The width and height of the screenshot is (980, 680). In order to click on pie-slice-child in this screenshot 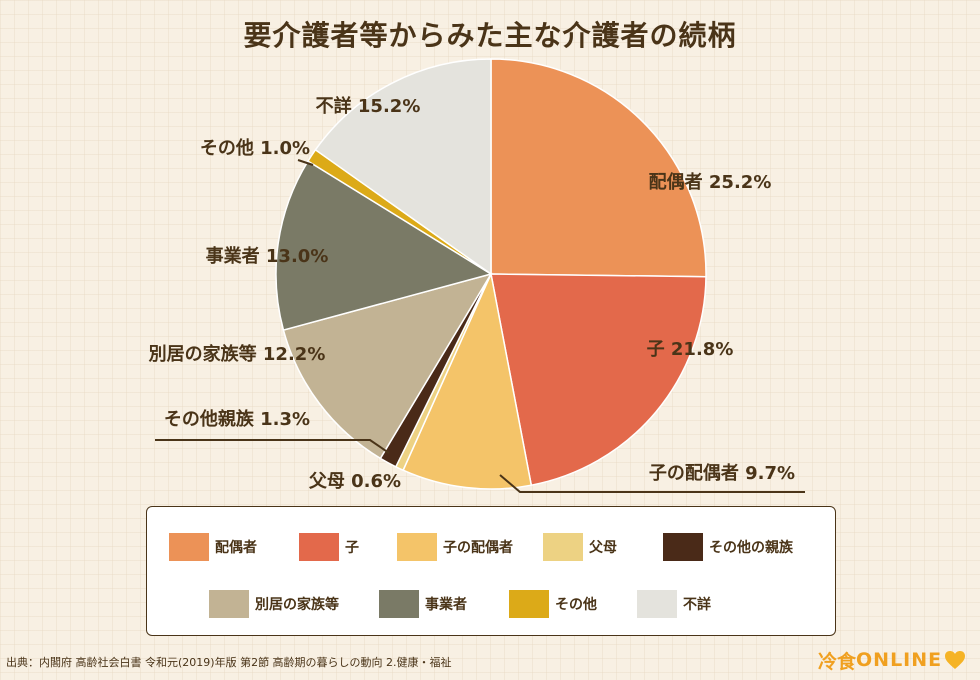, I will do `click(598, 380)`.